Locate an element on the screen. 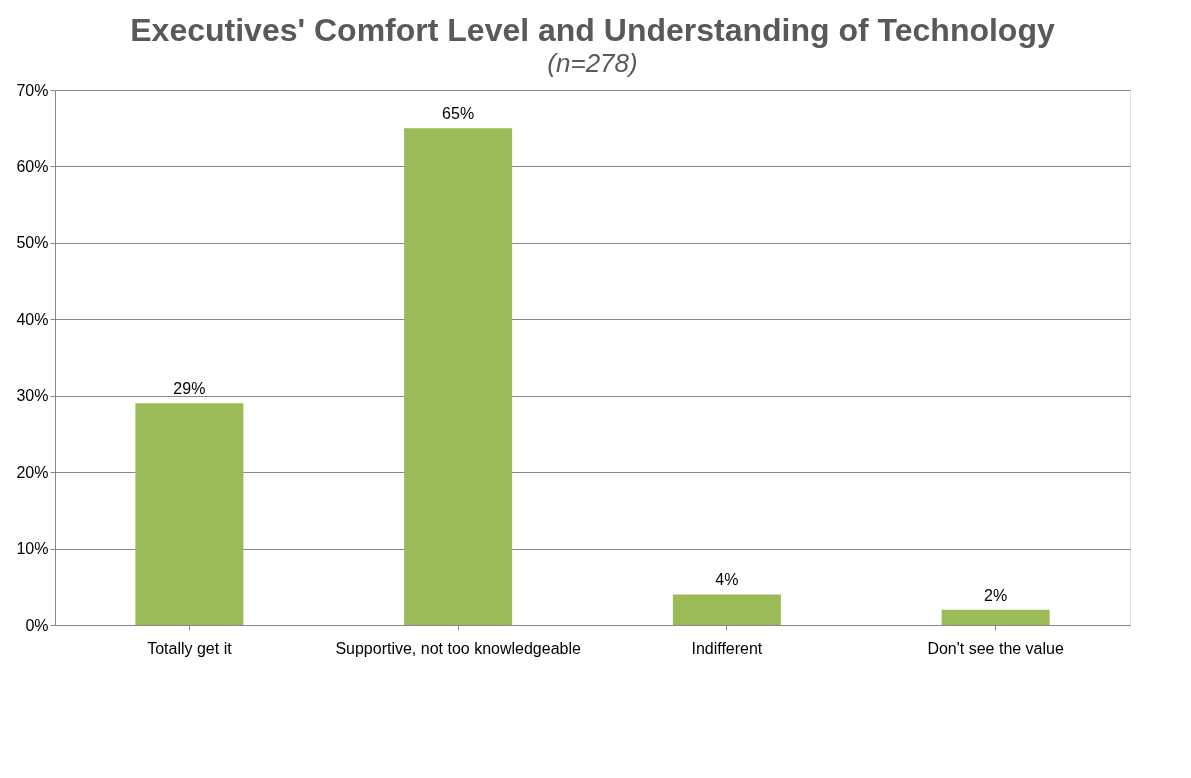  y-tick-label: 20% is located at coordinates (32, 472).